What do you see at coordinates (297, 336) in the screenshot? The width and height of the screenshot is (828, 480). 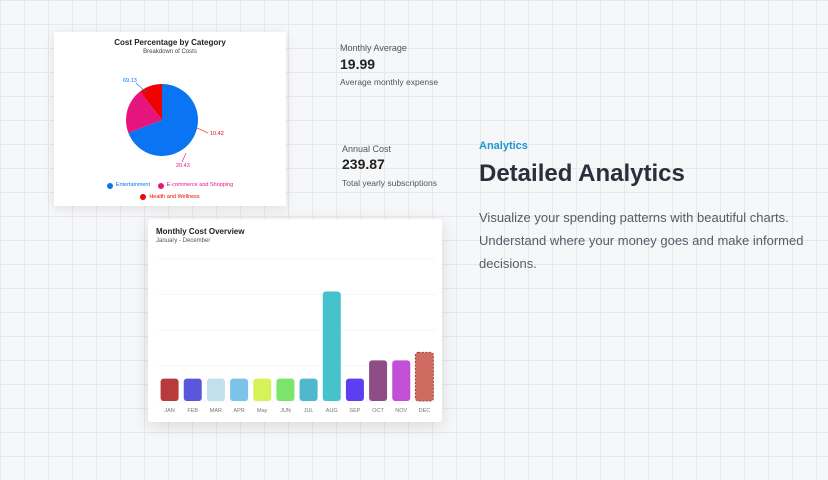 I see `bar-chart: JAN FEB MAR APR May JUN JUL AUG SEP OCT NOV DEC` at bounding box center [297, 336].